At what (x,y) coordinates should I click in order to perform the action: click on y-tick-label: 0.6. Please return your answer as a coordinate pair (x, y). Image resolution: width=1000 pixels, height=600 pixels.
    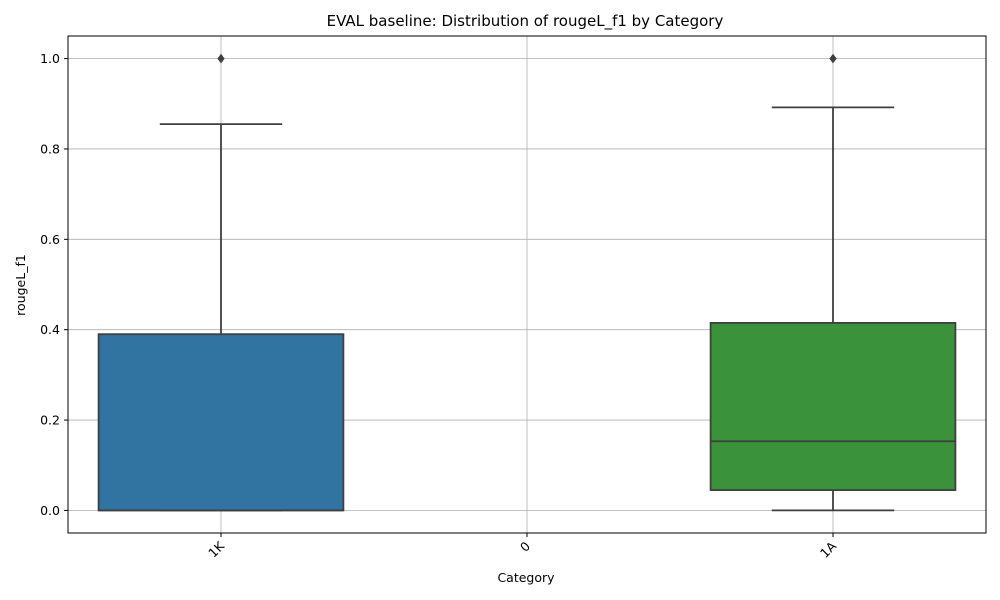
    Looking at the image, I should click on (50, 239).